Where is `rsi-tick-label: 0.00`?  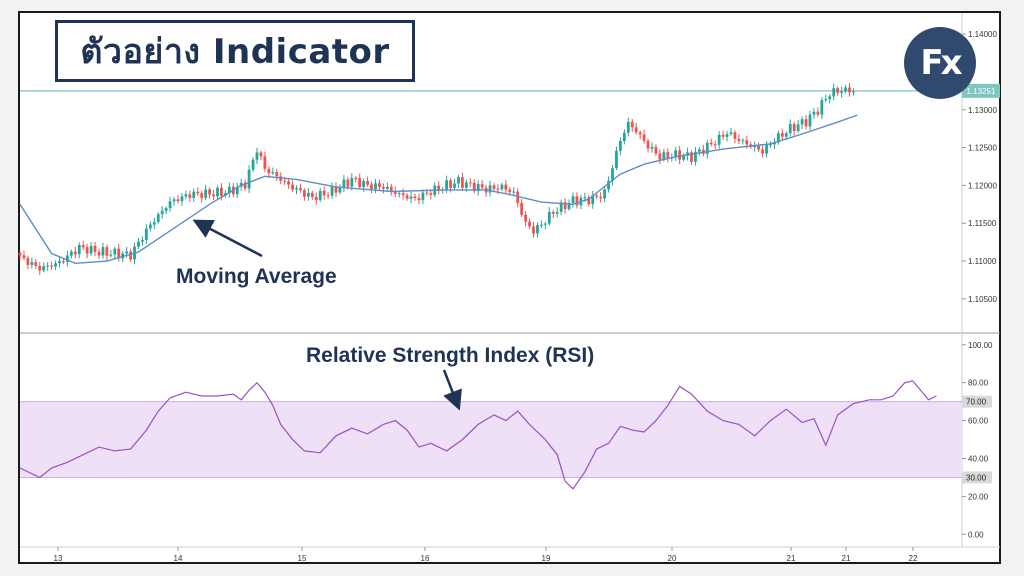 rsi-tick-label: 0.00 is located at coordinates (976, 534).